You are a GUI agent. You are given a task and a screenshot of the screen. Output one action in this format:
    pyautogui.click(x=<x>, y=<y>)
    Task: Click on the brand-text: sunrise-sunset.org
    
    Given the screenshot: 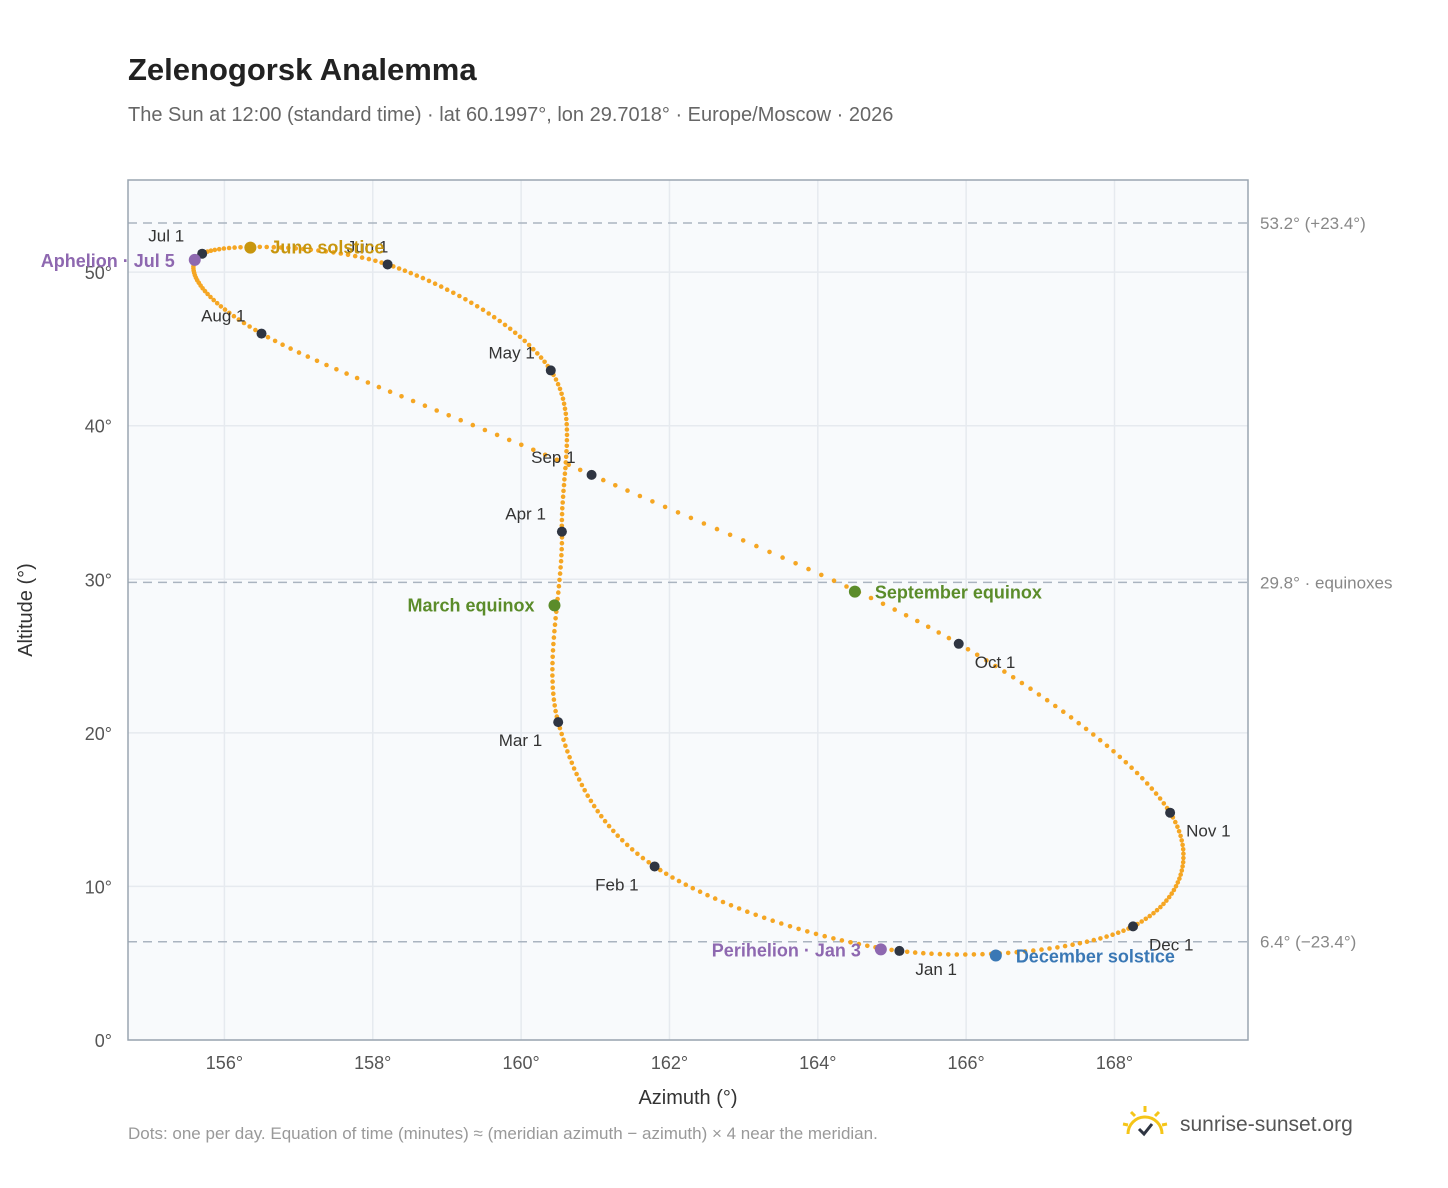 What is the action you would take?
    pyautogui.click(x=1266, y=1124)
    